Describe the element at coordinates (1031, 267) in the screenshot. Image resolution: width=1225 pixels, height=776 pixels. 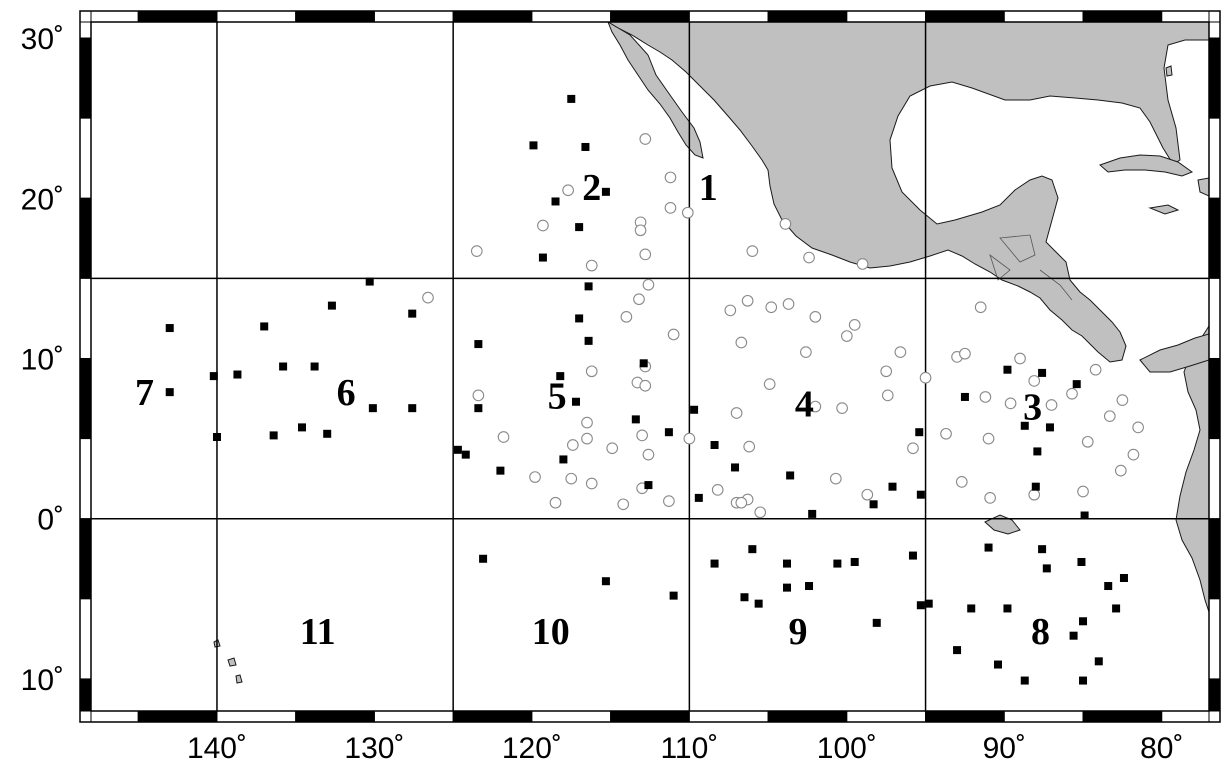
I see `country-borders` at that location.